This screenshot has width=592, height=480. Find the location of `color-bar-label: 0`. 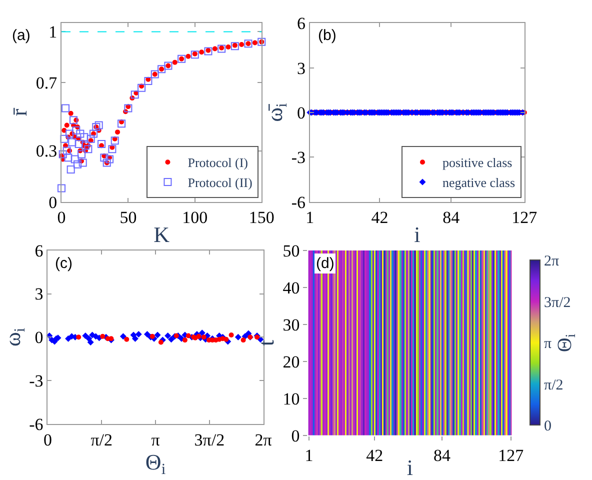

color-bar-label: 0 is located at coordinates (548, 426).